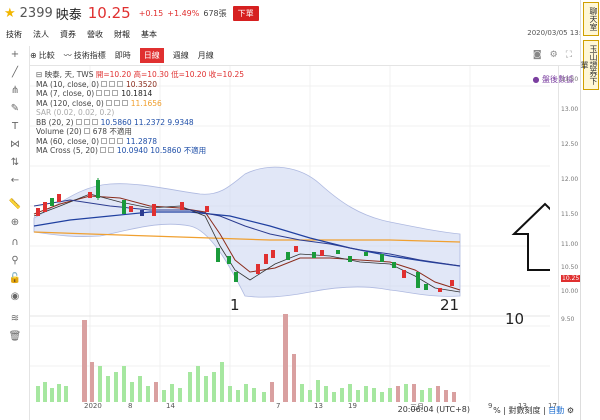  Describe the element at coordinates (205, 55) in the screenshot. I see `interval-monthly: 月線` at that location.